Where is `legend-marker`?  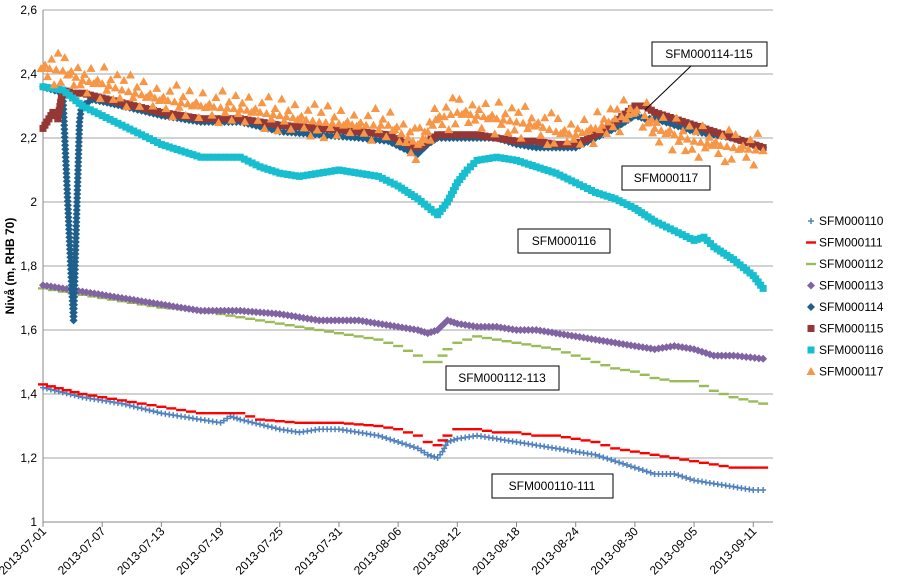 legend-marker is located at coordinates (811, 328).